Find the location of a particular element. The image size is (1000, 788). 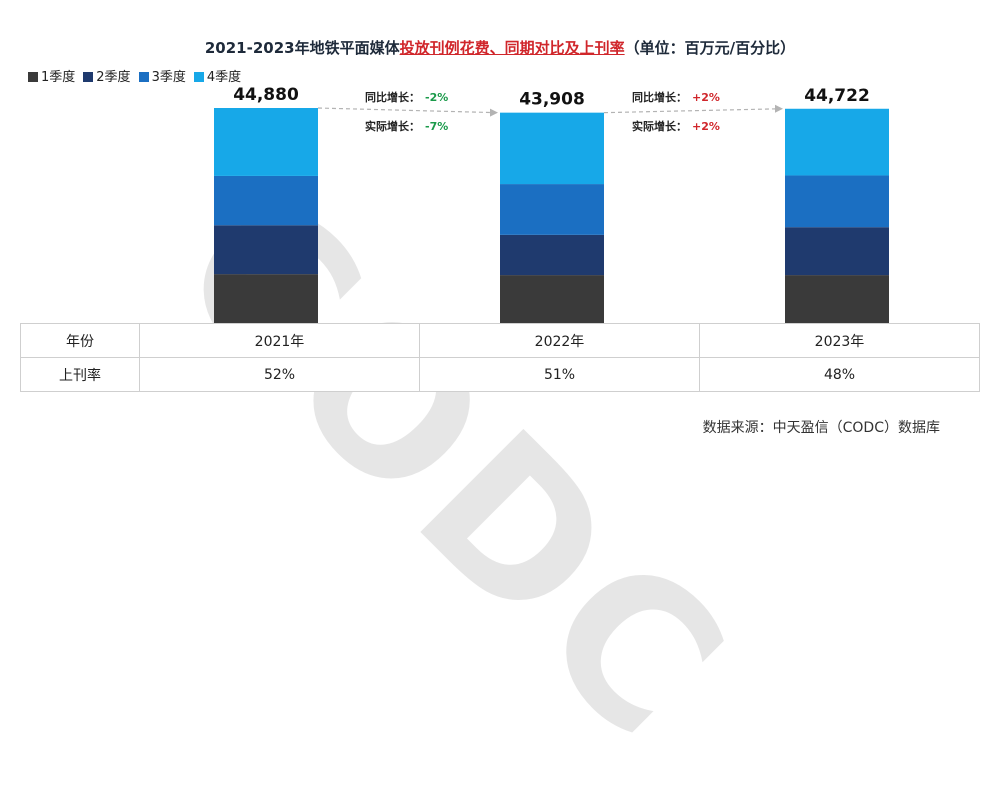

title-prefix: 2021-2023年地铁平面媒体 is located at coordinates (302, 48).